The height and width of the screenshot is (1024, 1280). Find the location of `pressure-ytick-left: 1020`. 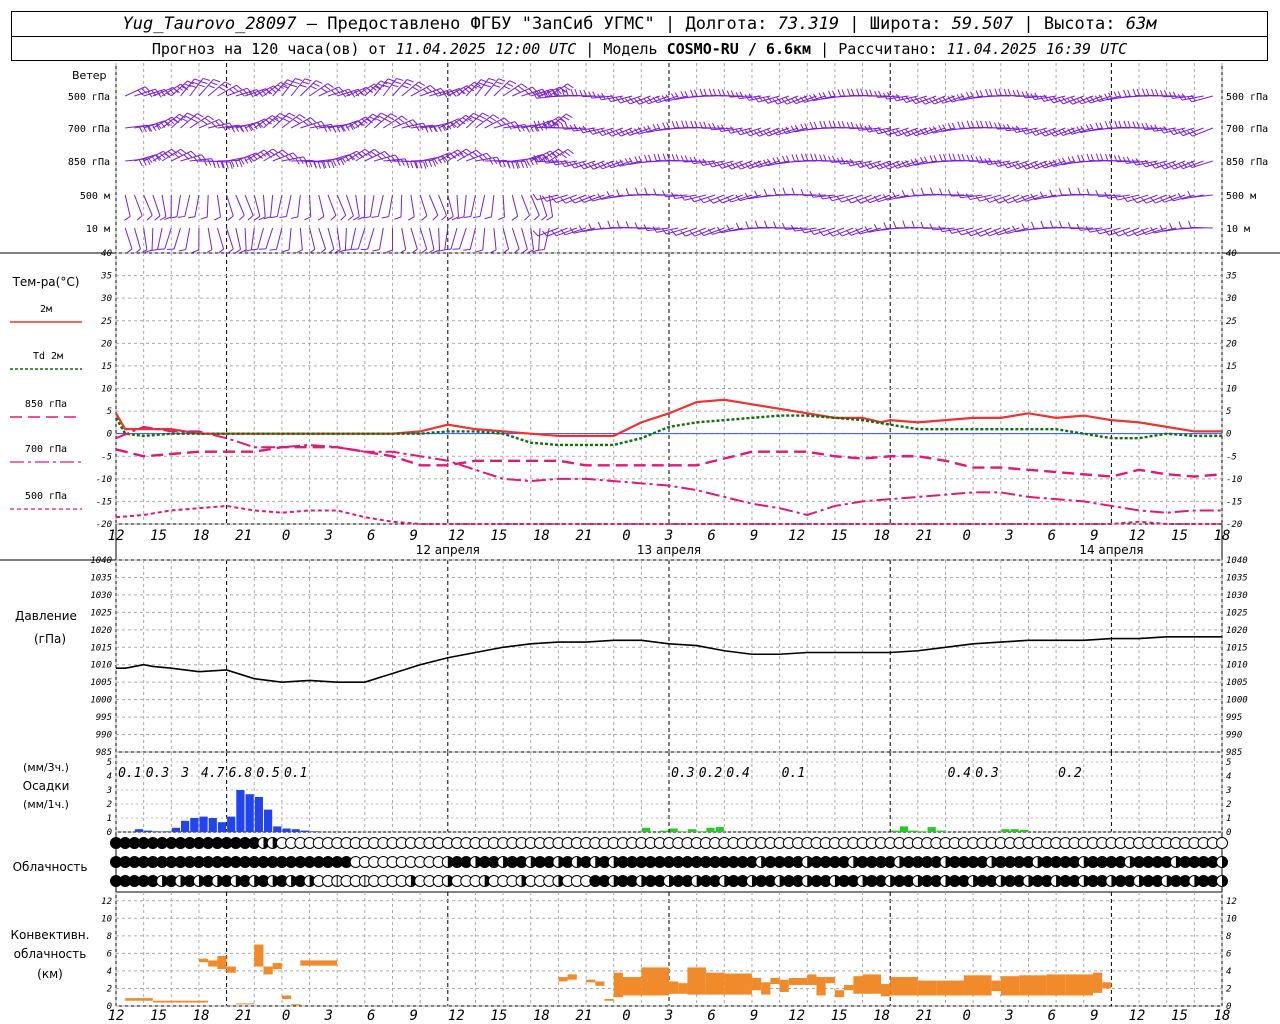

pressure-ytick-left: 1020 is located at coordinates (101, 631).